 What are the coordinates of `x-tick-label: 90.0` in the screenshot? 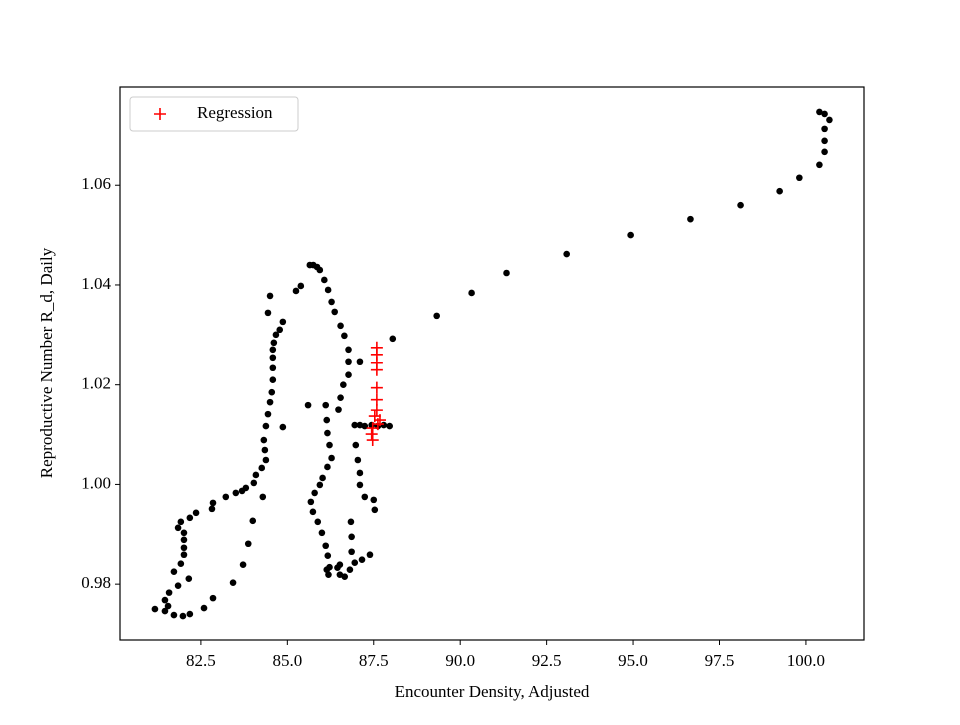 It's located at (460, 660).